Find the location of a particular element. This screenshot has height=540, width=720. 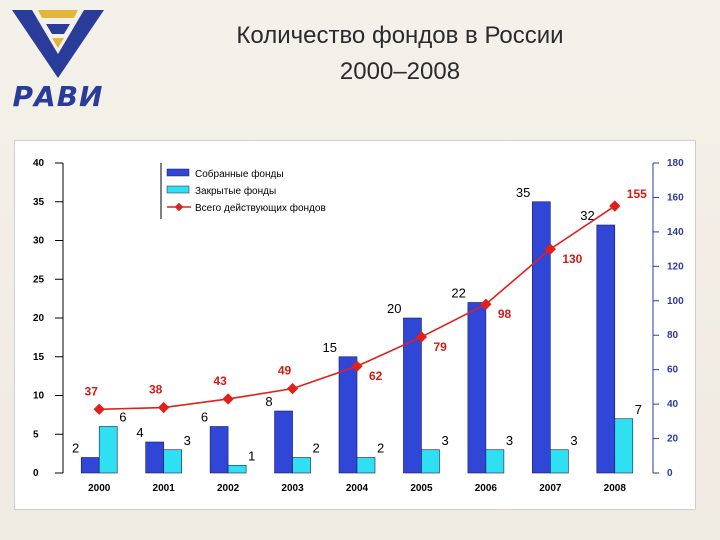

ravi-logo: РАВИ is located at coordinates (58, 59).